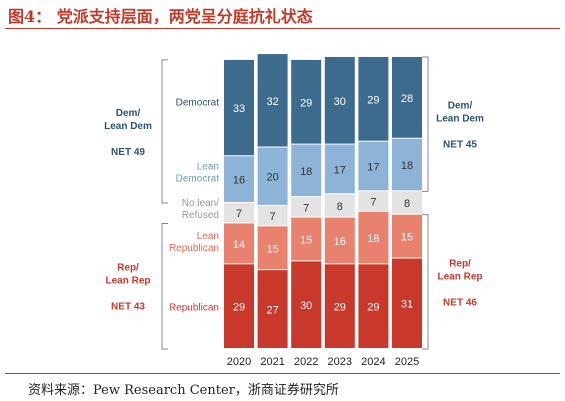 The image size is (565, 401). Describe the element at coordinates (183, 390) in the screenshot. I see `source-note: 资料来源：Pew Research Center，浙商证券研究所` at that location.